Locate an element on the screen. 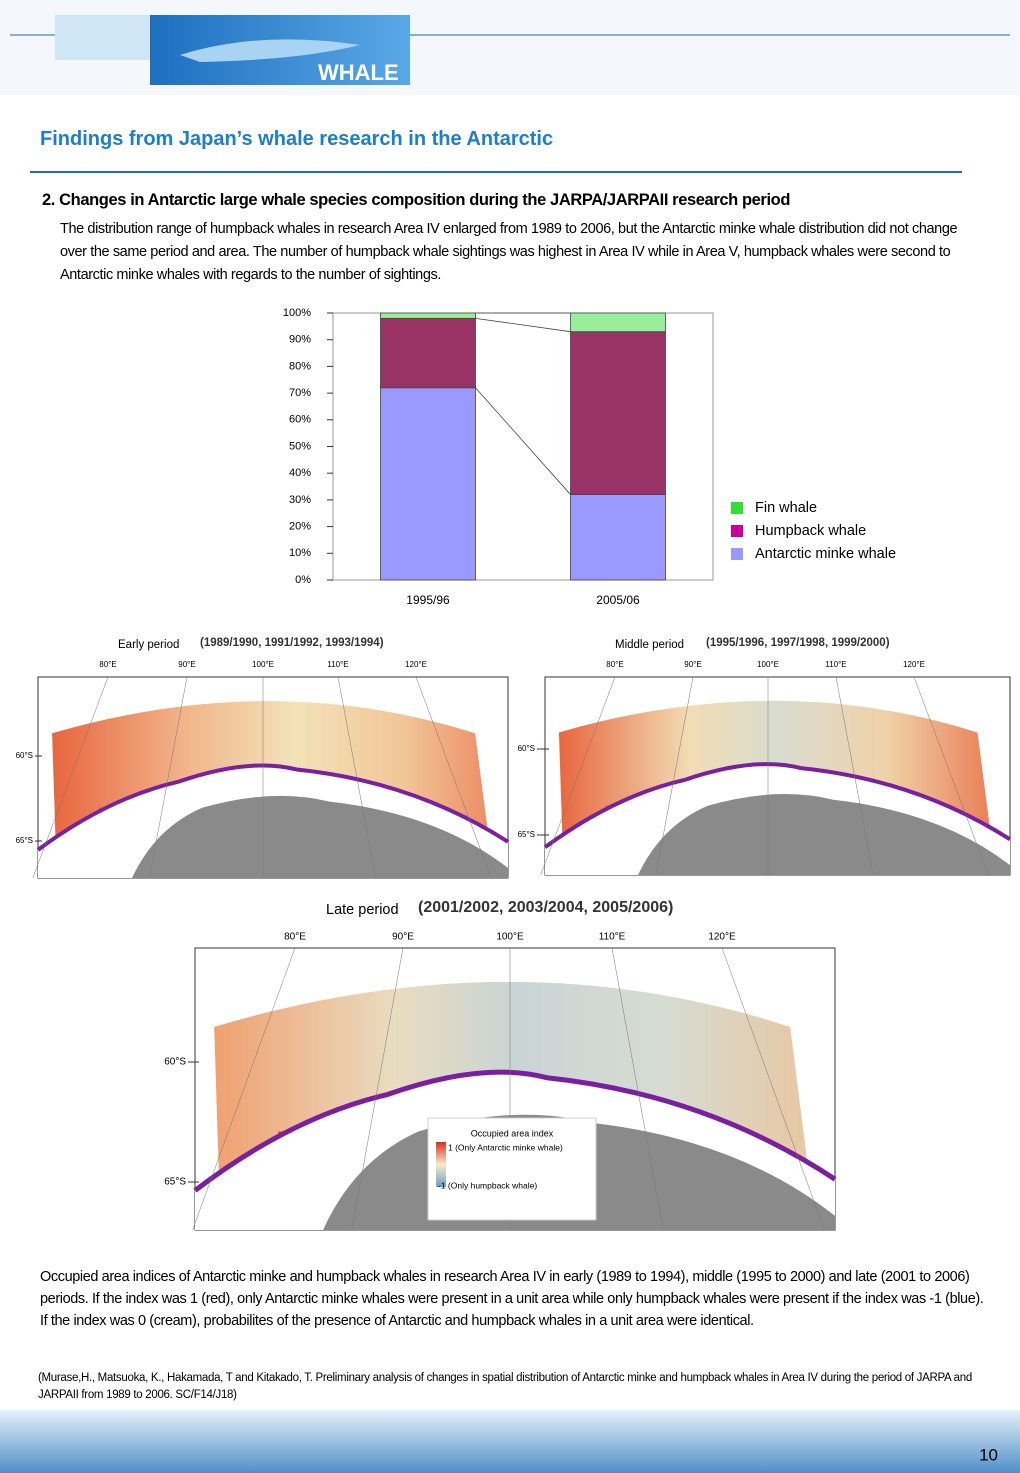 The image size is (1020, 1473). logo-text: WHALE is located at coordinates (358, 72).